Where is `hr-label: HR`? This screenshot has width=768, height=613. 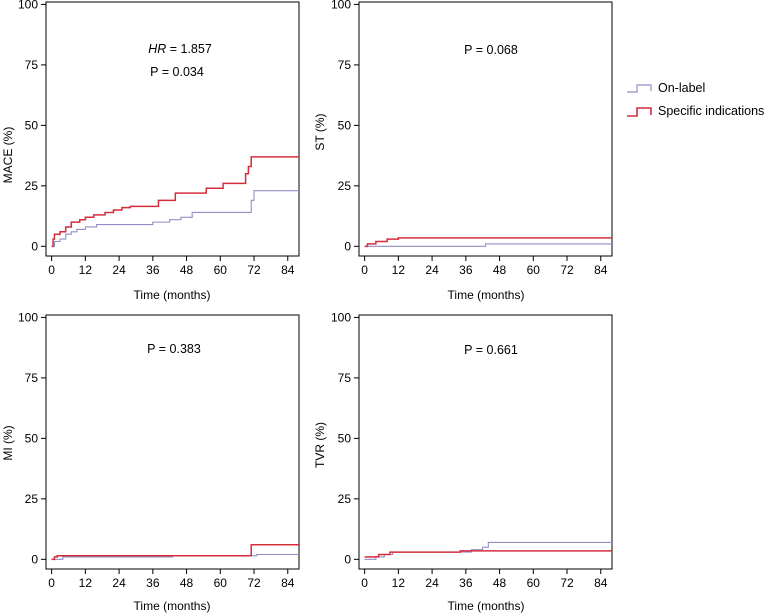 hr-label: HR is located at coordinates (157, 49).